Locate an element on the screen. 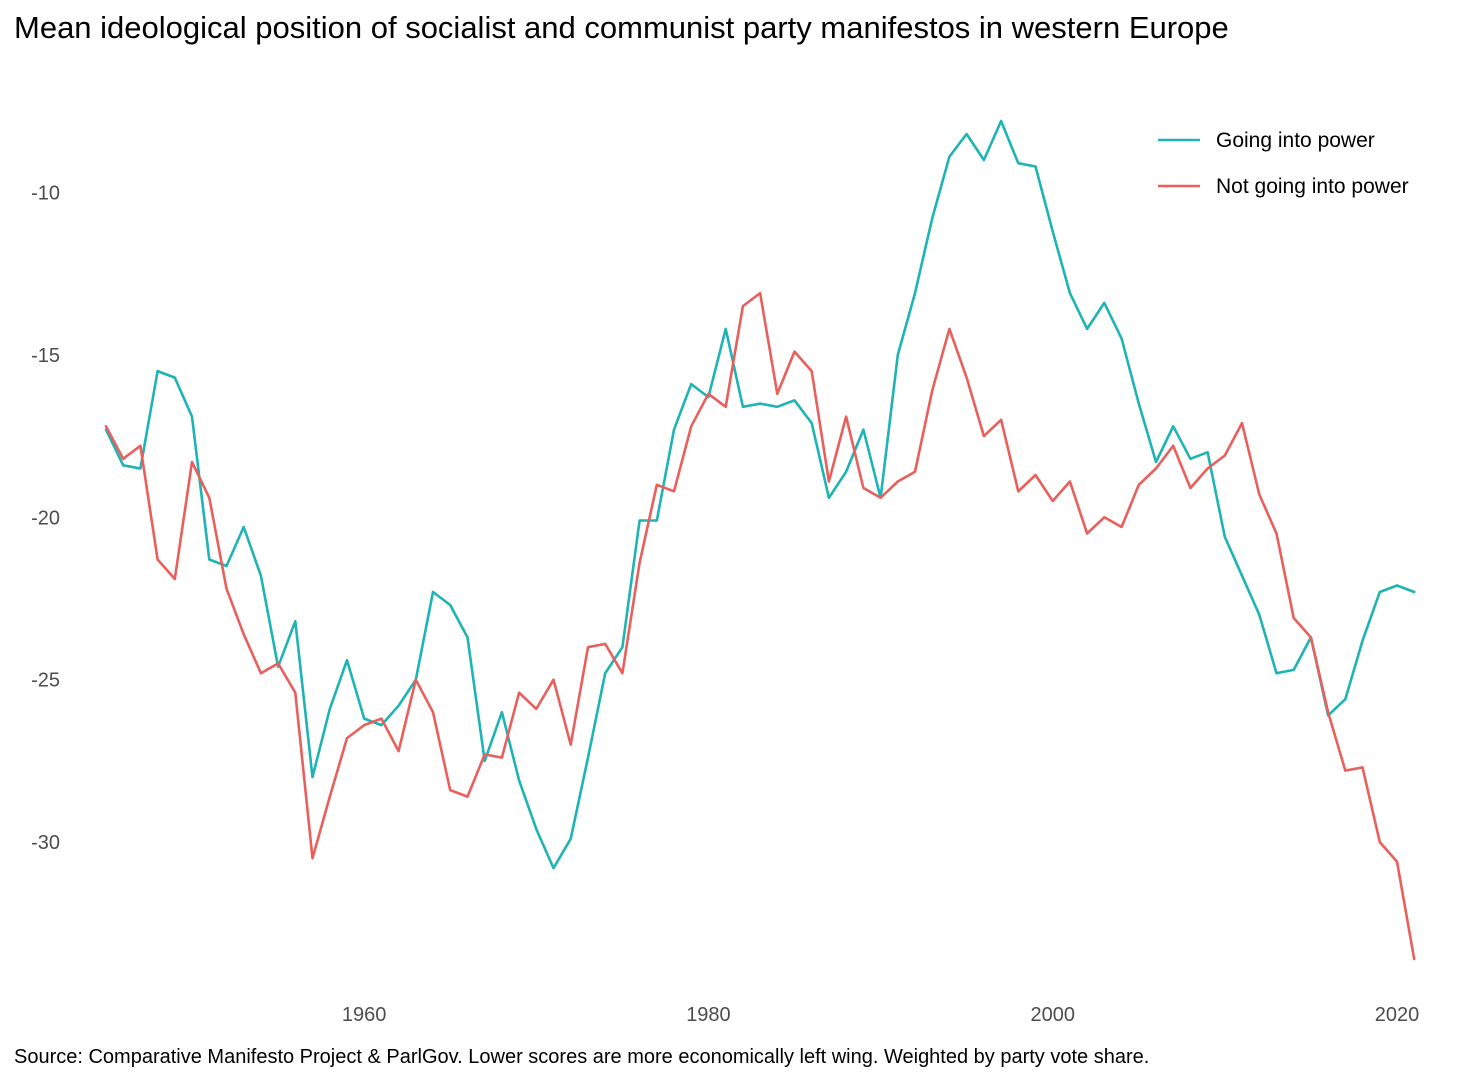 The image size is (1460, 1078). x-tick-label: 1980 is located at coordinates (708, 1015).